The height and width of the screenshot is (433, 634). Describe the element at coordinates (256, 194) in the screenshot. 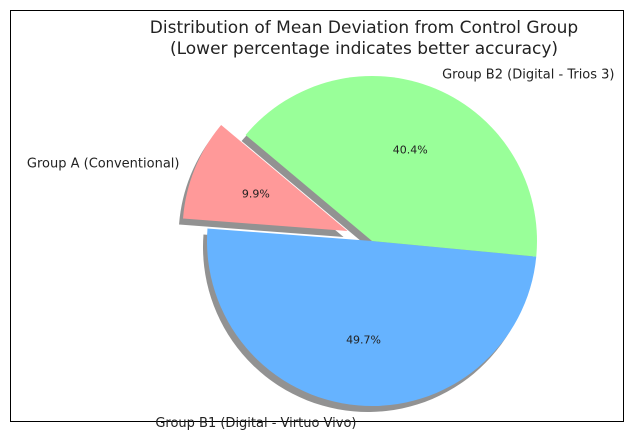

I see `slice-percentage-group-a-conventional: 9.9%` at that location.